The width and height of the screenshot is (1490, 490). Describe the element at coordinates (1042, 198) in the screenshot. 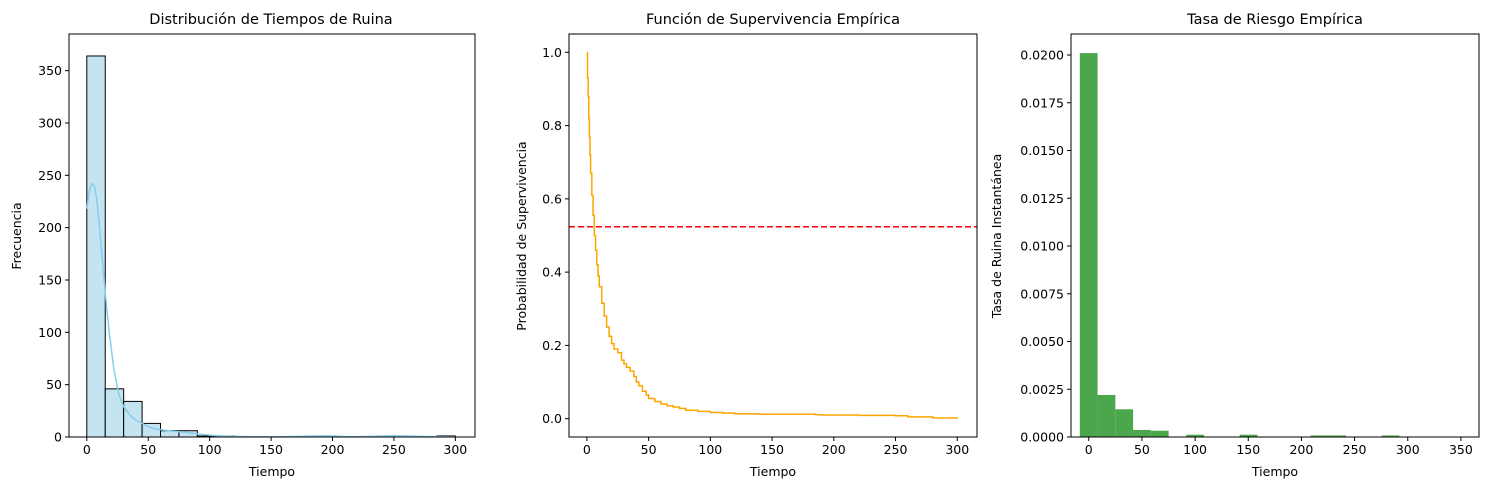

I see `y-tick-label: 0.0125` at that location.